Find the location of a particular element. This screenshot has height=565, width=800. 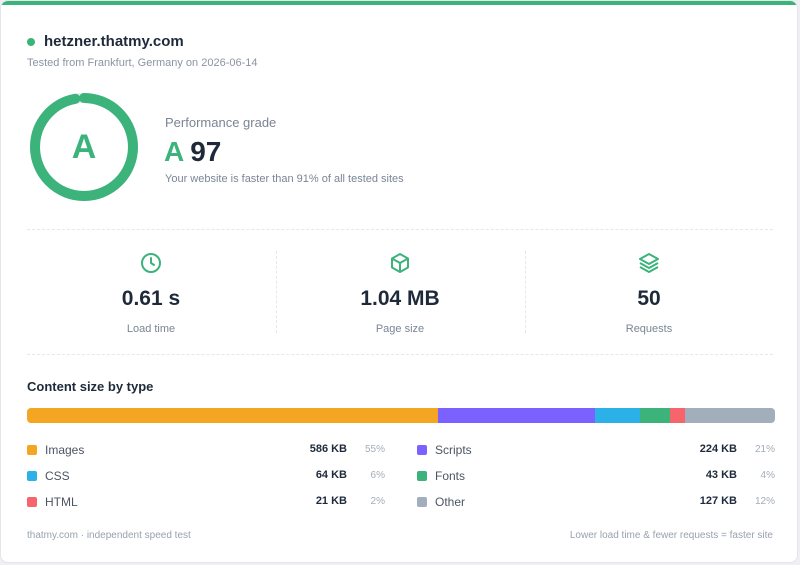

legend-name: Fonts is located at coordinates (450, 476).